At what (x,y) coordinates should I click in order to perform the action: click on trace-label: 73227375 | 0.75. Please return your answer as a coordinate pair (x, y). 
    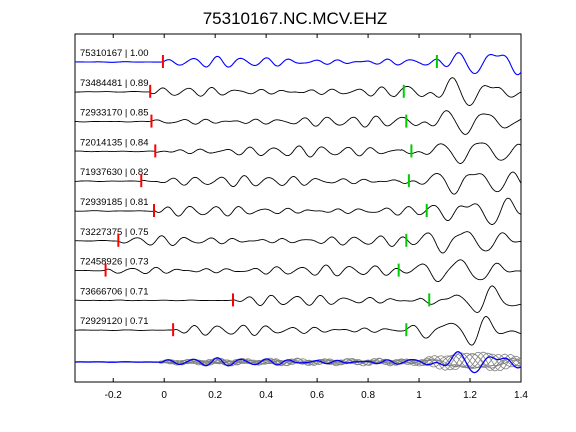
    Looking at the image, I should click on (114, 232).